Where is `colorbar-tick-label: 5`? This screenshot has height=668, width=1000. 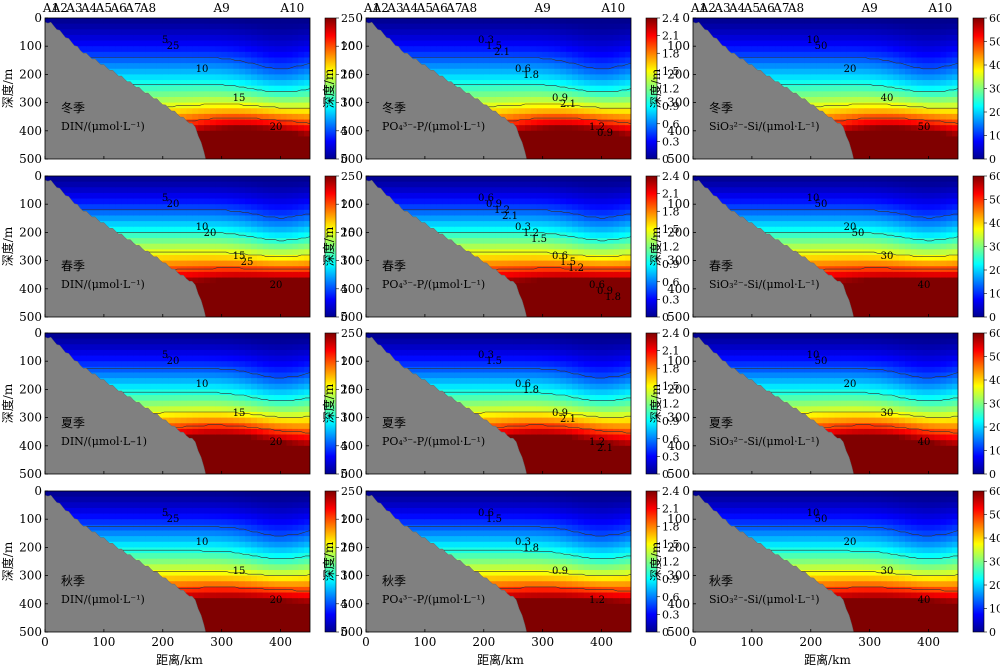 colorbar-tick-label: 5 is located at coordinates (344, 131).